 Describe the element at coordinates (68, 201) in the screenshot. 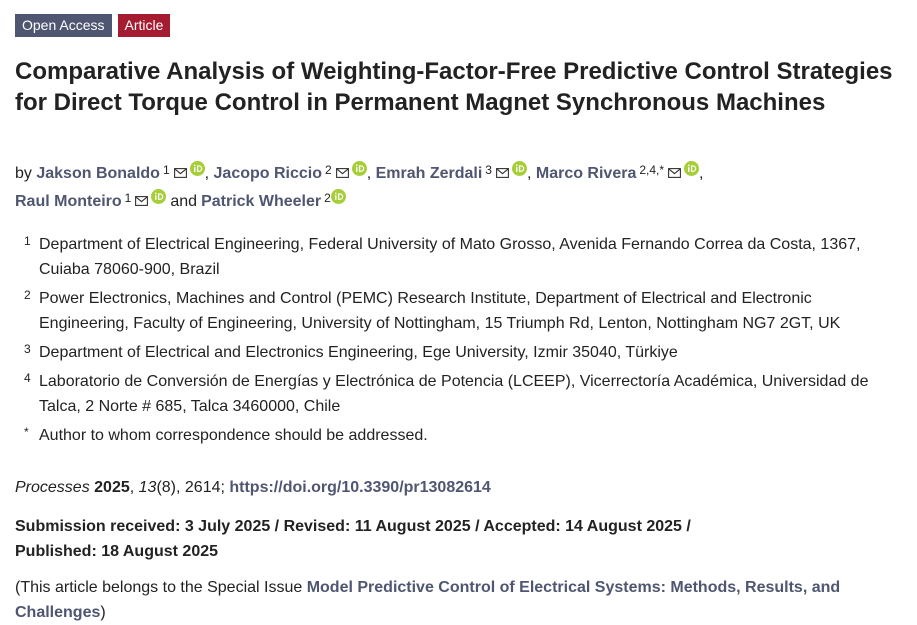

I see `author-name: Raul Monteiro` at that location.